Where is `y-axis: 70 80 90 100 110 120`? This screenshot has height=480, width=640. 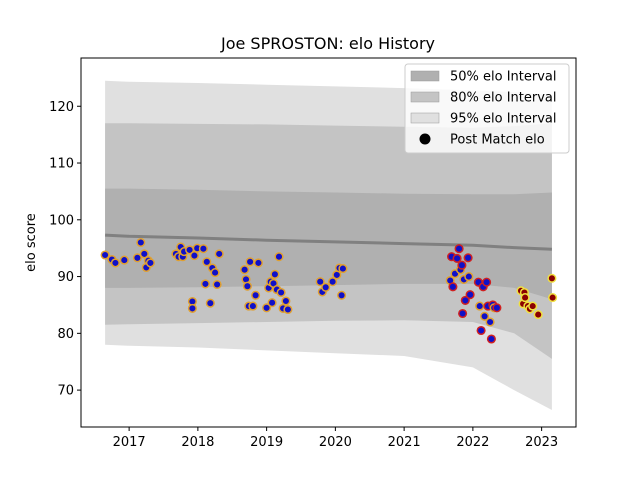
y-axis: 70 80 90 100 110 120 is located at coordinates (65, 249).